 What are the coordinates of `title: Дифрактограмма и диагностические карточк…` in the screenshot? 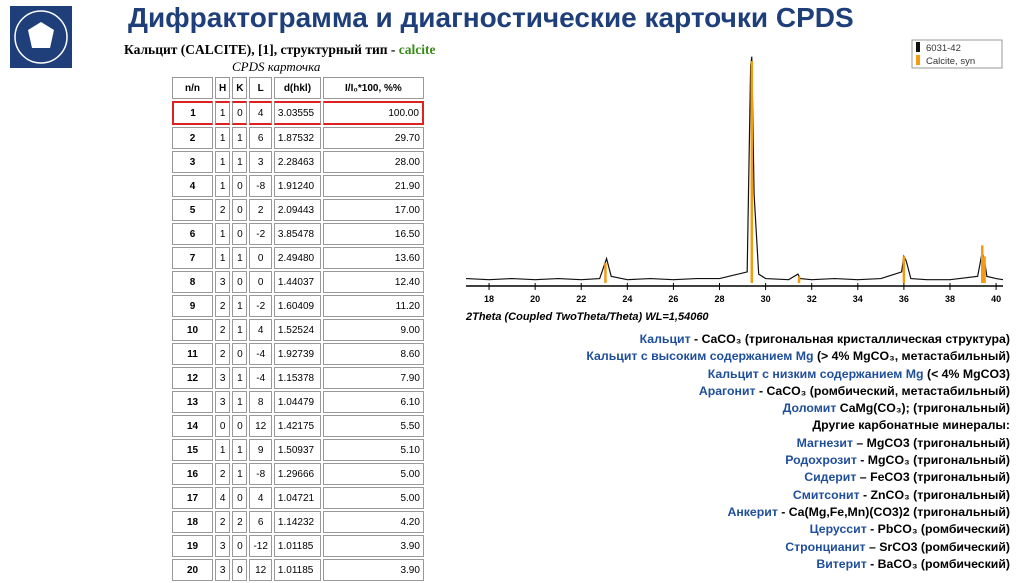 It's located at (491, 17).